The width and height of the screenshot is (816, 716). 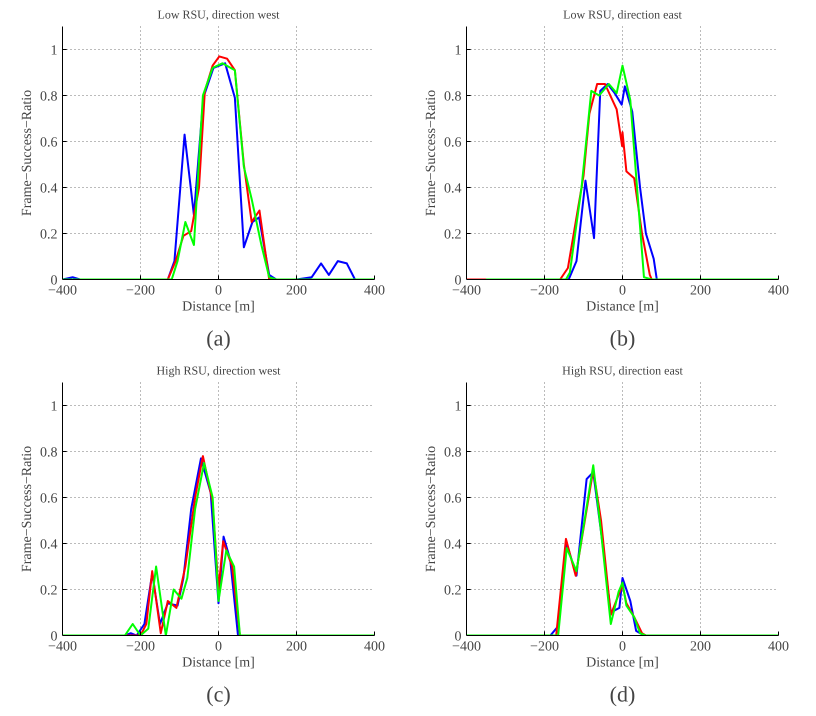 I want to click on text: (a), so click(x=218, y=338).